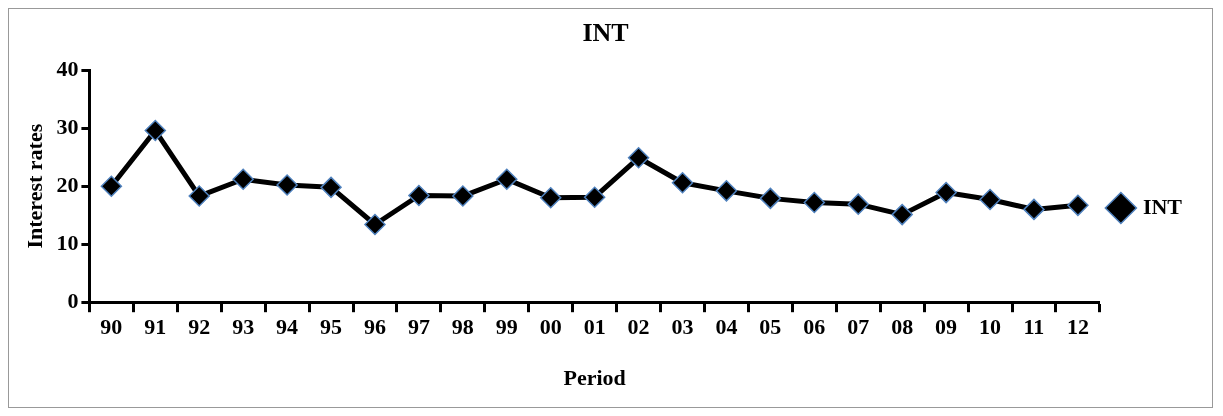 This screenshot has width=1223, height=416. What do you see at coordinates (34, 186) in the screenshot?
I see `y-axis-title: Interest rates` at bounding box center [34, 186].